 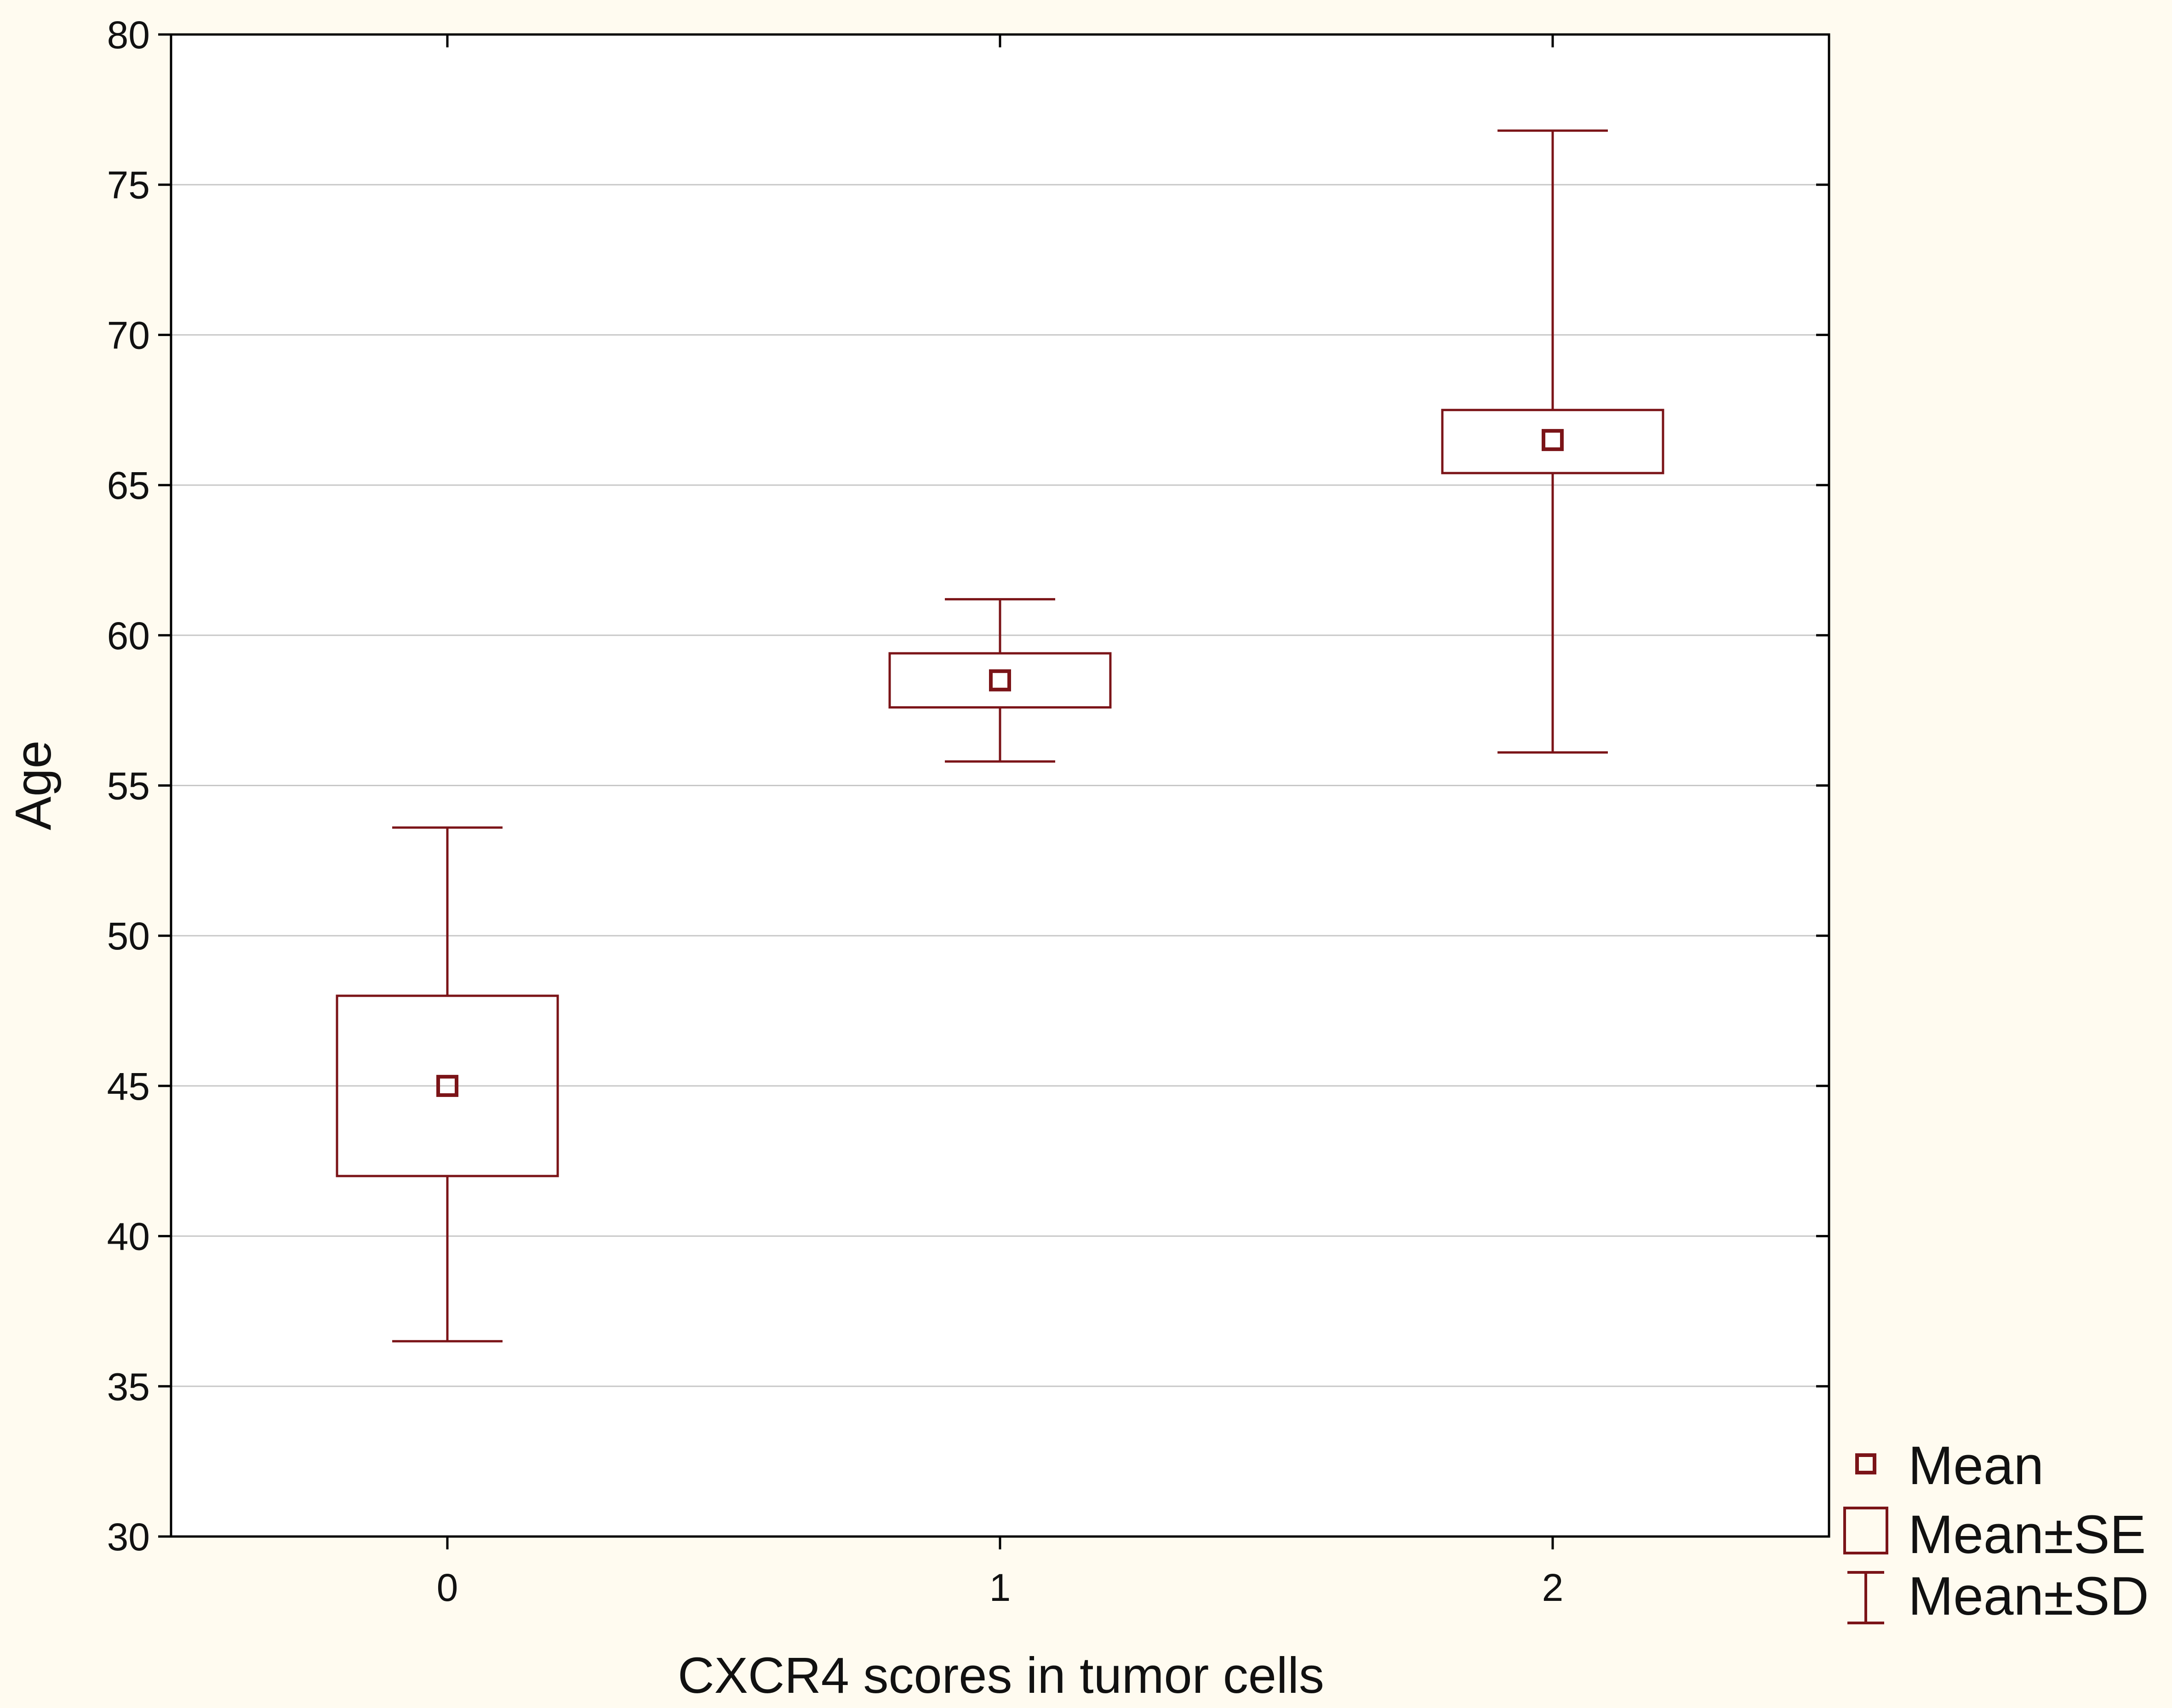 What do you see at coordinates (128, 35) in the screenshot?
I see `y-tick-label: 80` at bounding box center [128, 35].